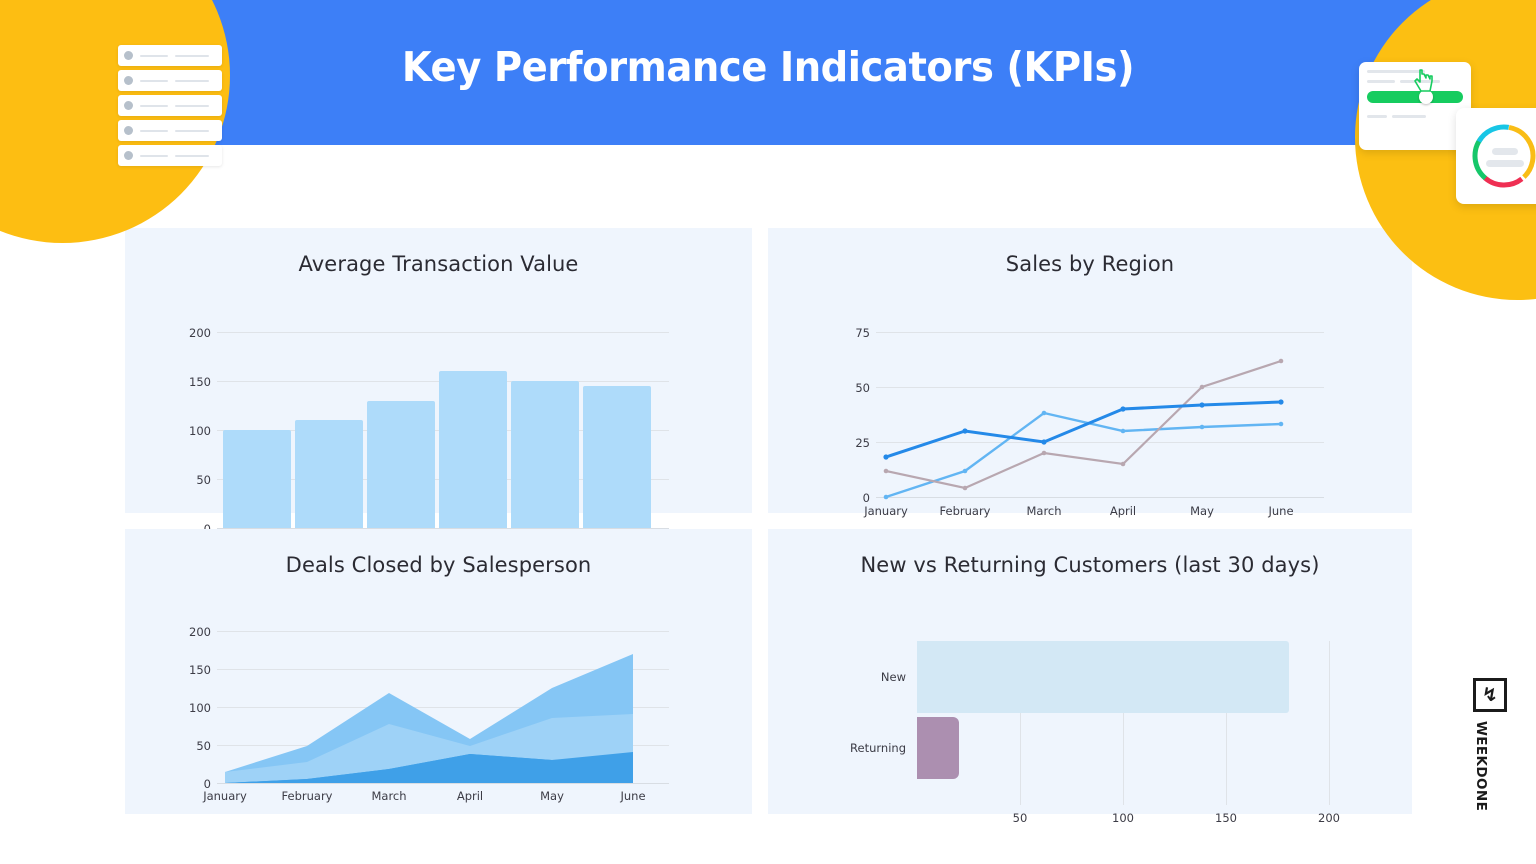  Describe the element at coordinates (438, 565) in the screenshot. I see `chart-title: Deals Closed by Salesperson` at that location.